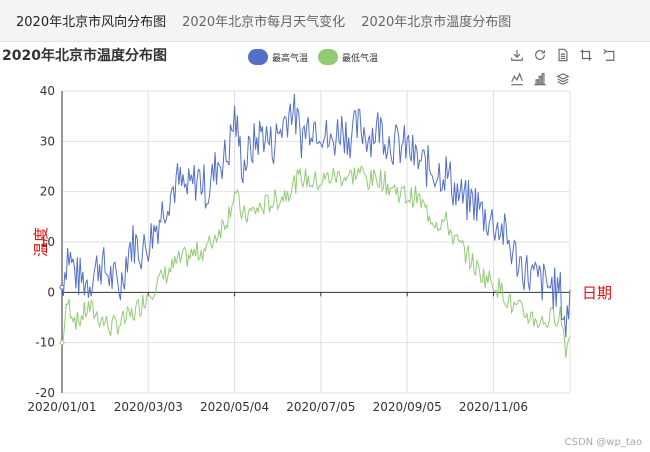 Image resolution: width=650 pixels, height=452 pixels. What do you see at coordinates (234, 407) in the screenshot?
I see `x-tick-label: 2020/05/04` at bounding box center [234, 407].